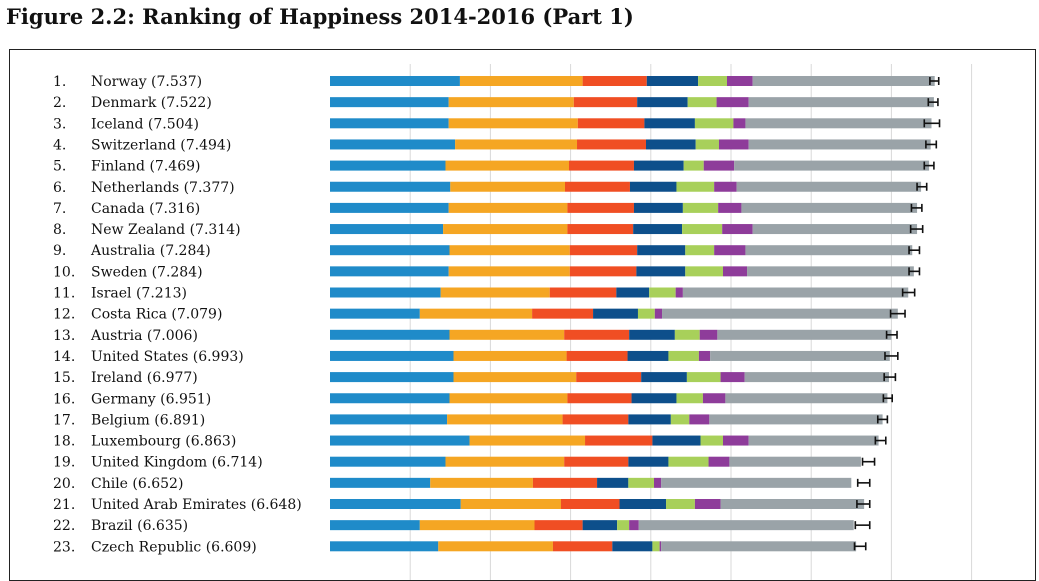 The image size is (1039, 581). Describe the element at coordinates (64, 272) in the screenshot. I see `rank-label: 10.` at that location.